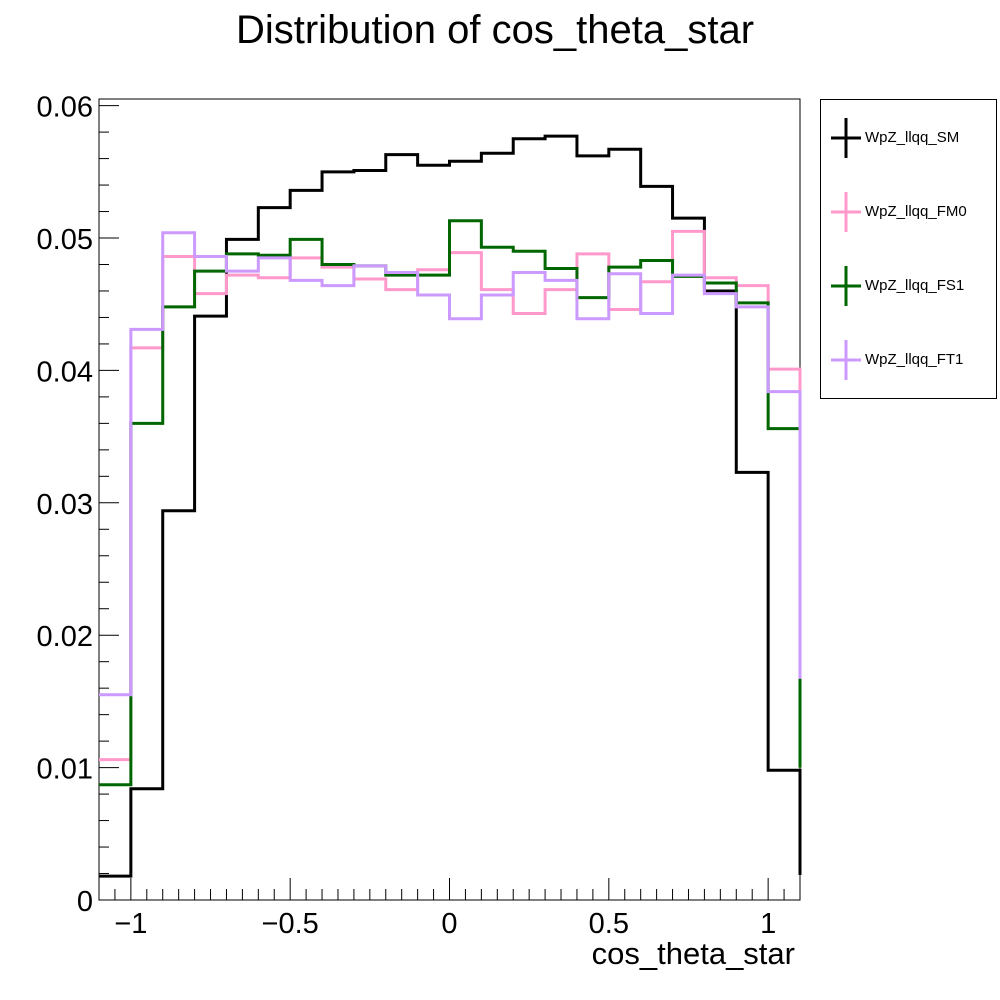 The image size is (1000, 1000). I want to click on legend-entry: WpZ_llqq_FT1, so click(909, 360).